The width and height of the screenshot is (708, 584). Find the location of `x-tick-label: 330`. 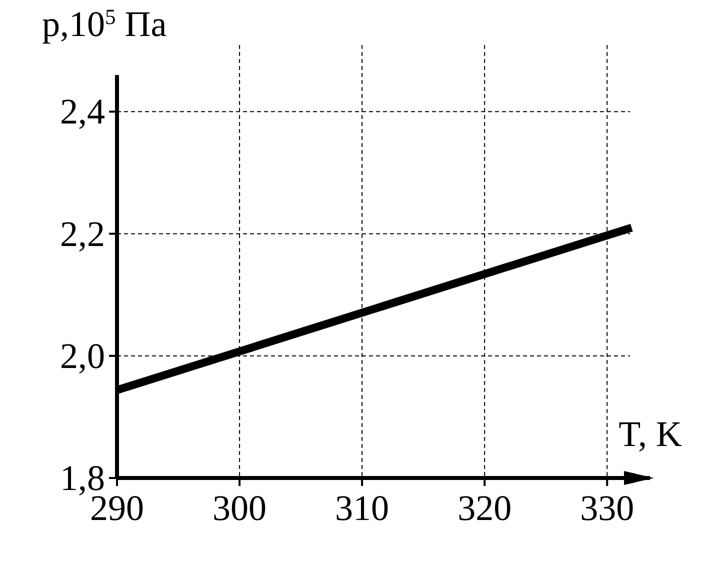

x-tick-label: 330 is located at coordinates (607, 508).